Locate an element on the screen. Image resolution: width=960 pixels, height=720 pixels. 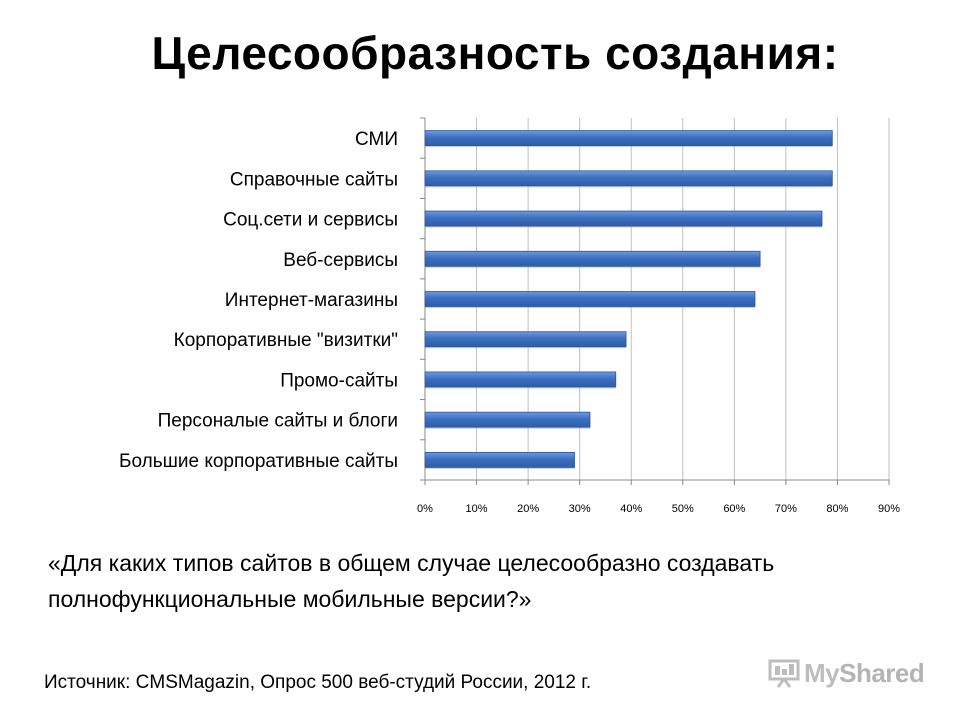
category-label: Справочные сайты is located at coordinates (314, 179).